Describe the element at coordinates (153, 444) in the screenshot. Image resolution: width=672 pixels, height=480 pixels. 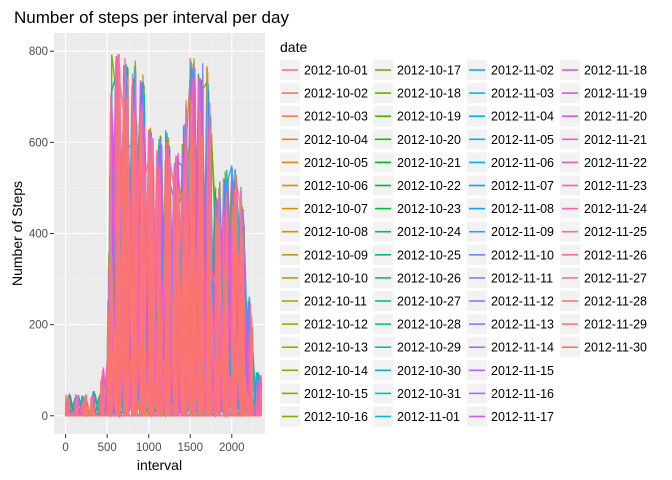
I see `x-axis: 0 500 1000 1500 2000` at that location.